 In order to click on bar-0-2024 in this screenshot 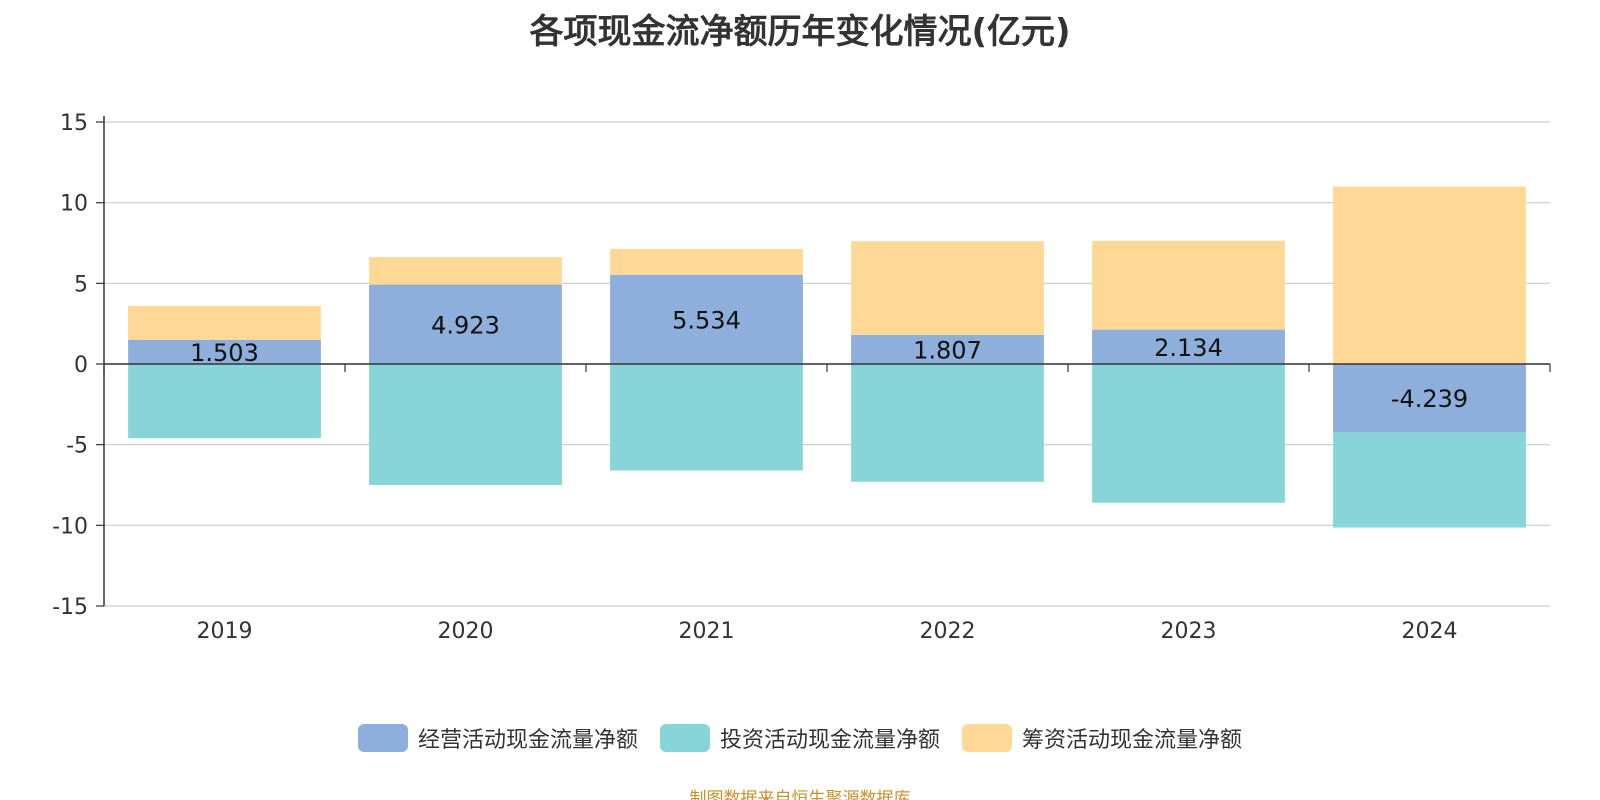, I will do `click(1429, 398)`.